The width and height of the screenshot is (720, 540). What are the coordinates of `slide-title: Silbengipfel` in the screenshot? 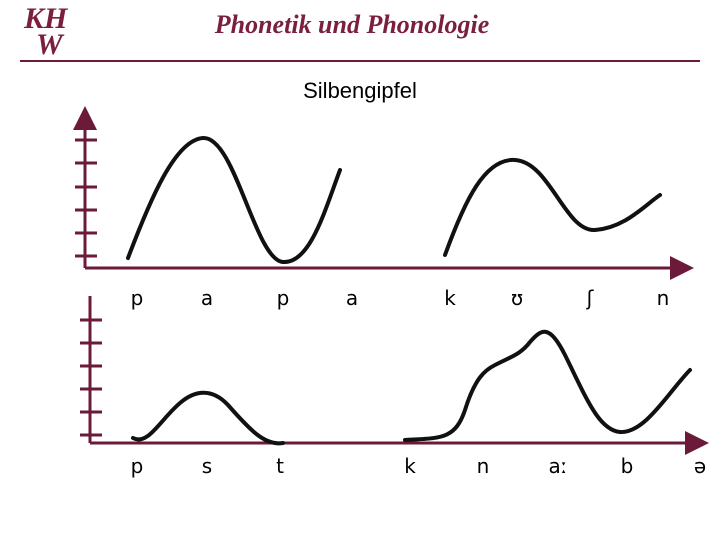 It's located at (360, 90).